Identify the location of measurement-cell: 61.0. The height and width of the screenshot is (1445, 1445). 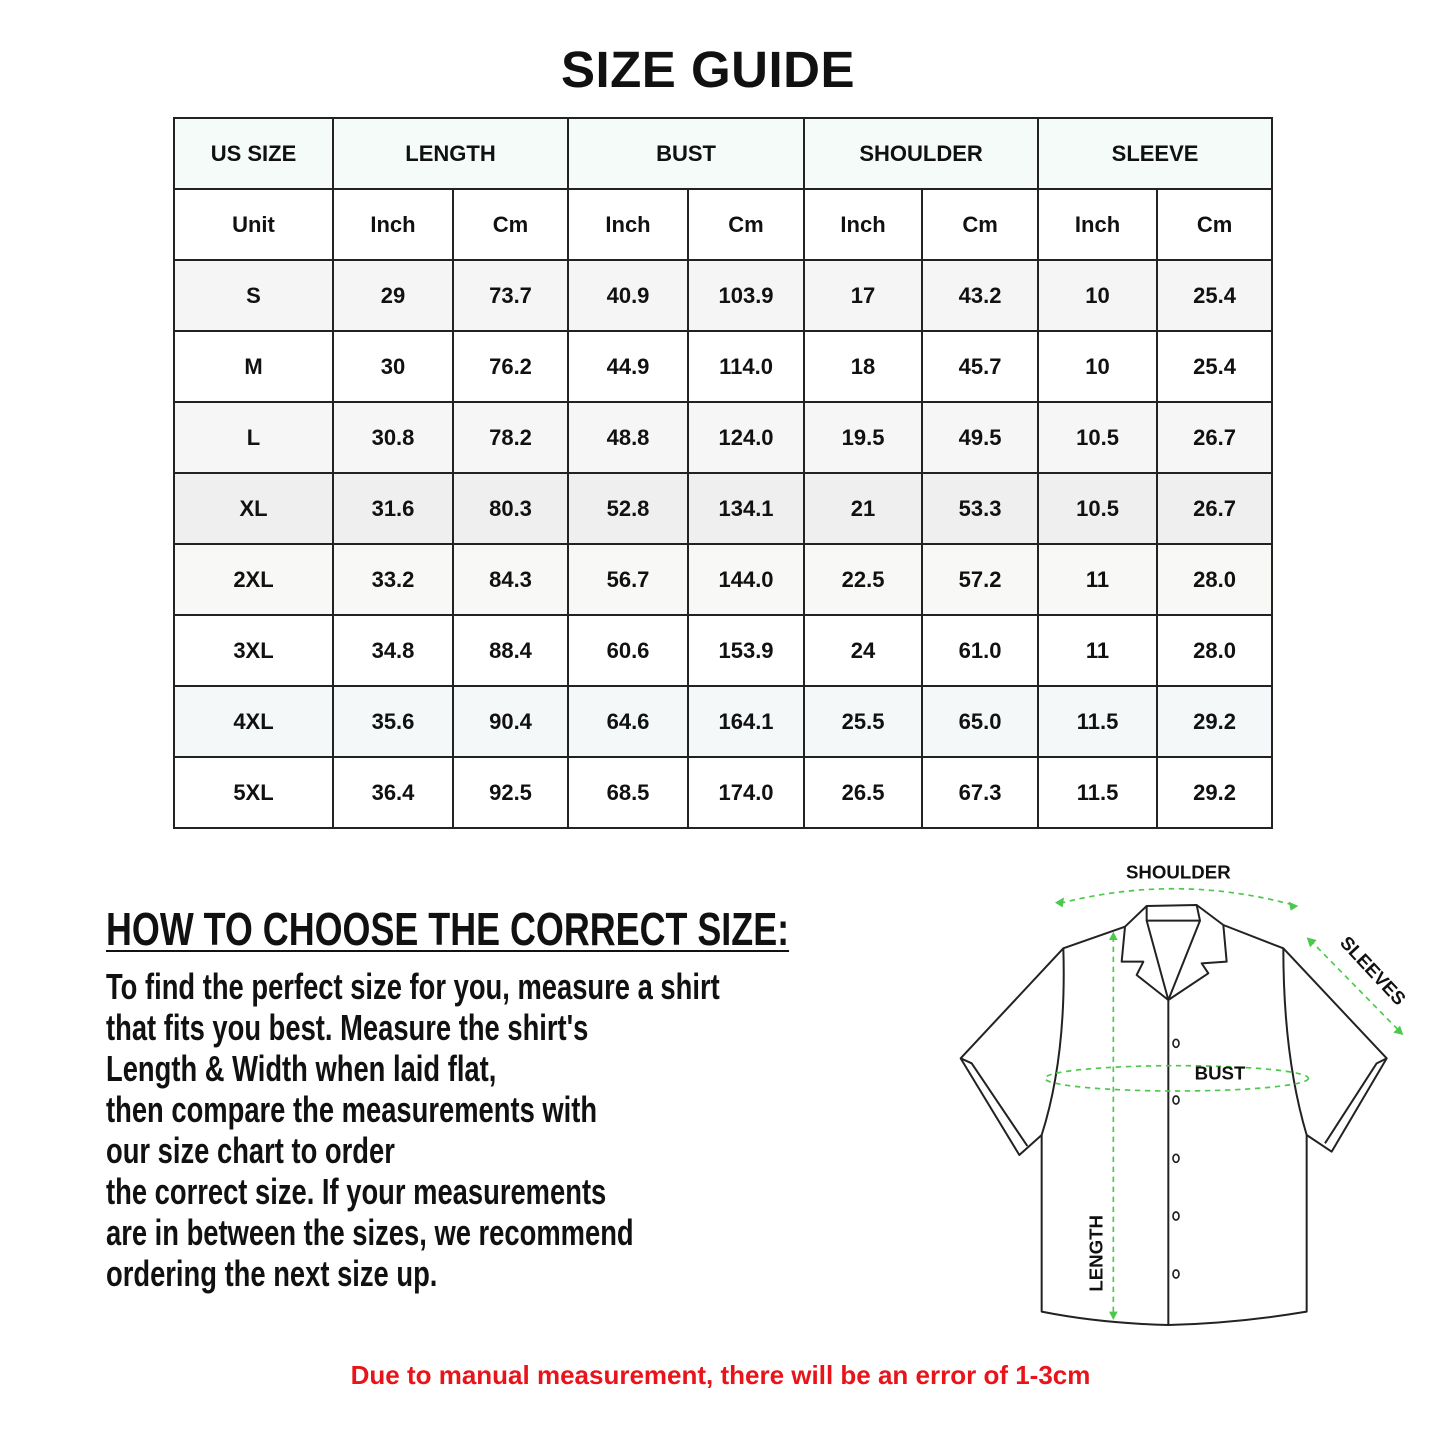
(980, 650).